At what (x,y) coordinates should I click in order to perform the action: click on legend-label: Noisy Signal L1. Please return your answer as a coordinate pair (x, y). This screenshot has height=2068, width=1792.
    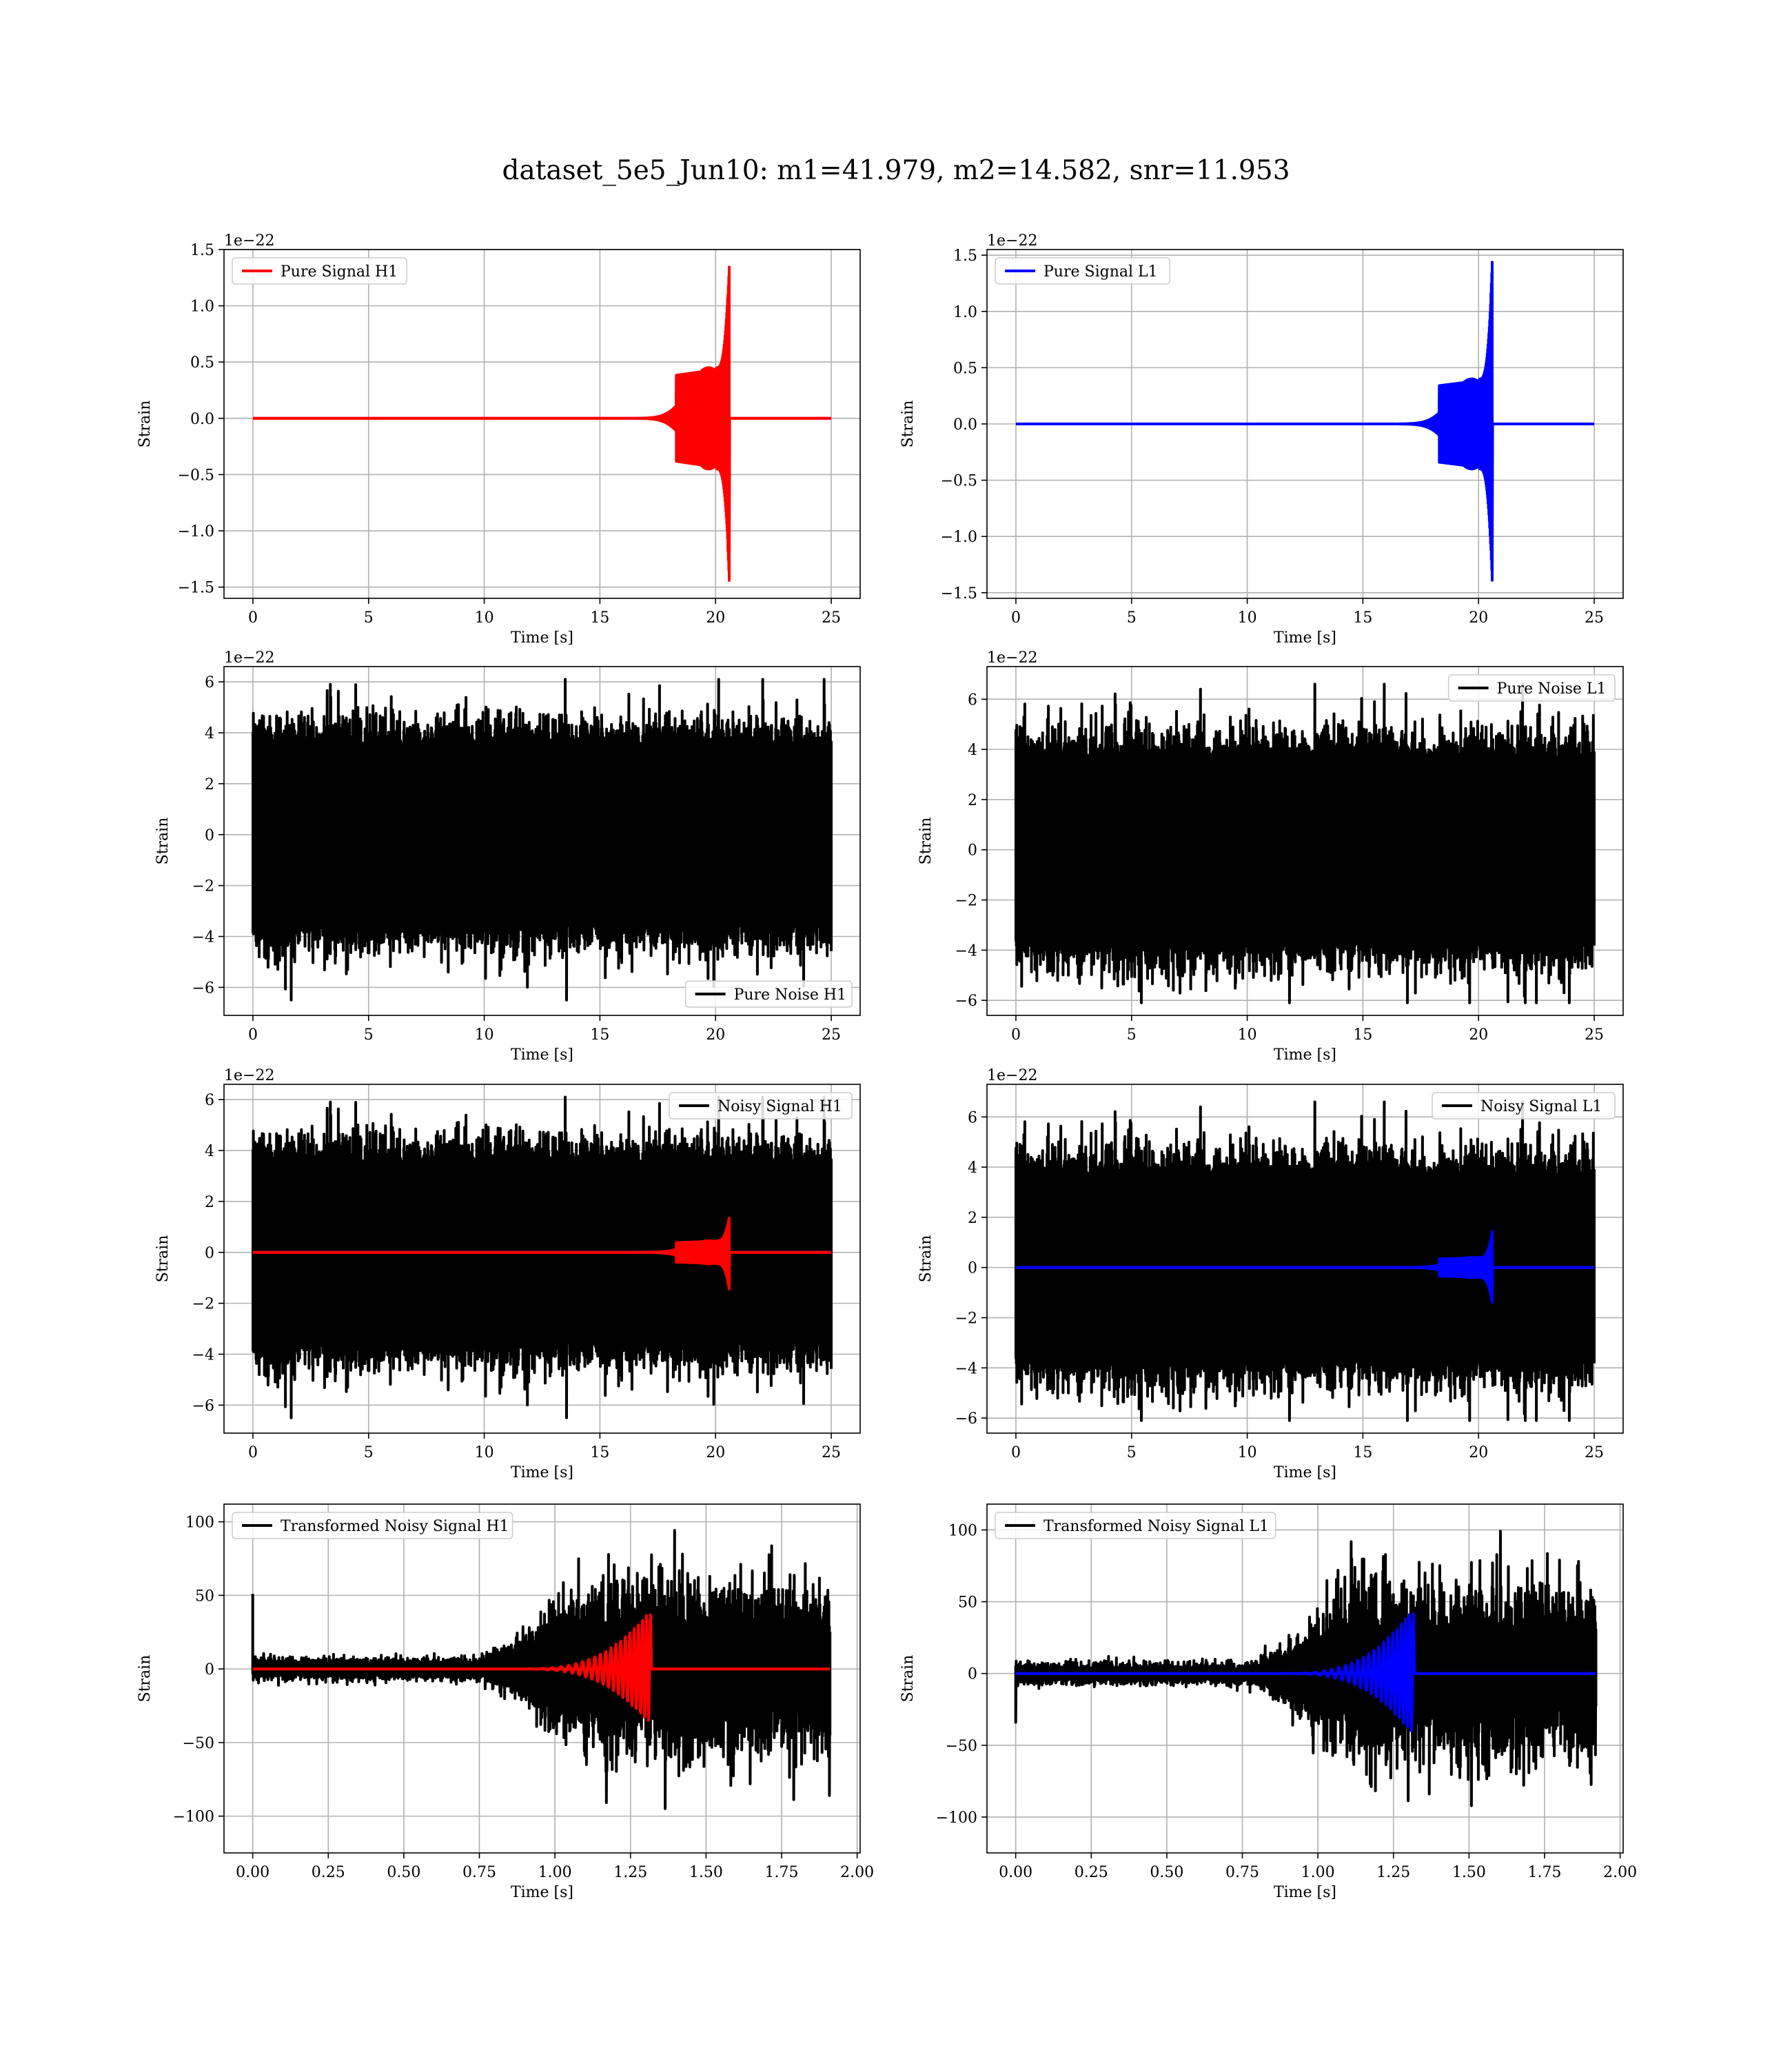
    Looking at the image, I should click on (1541, 1106).